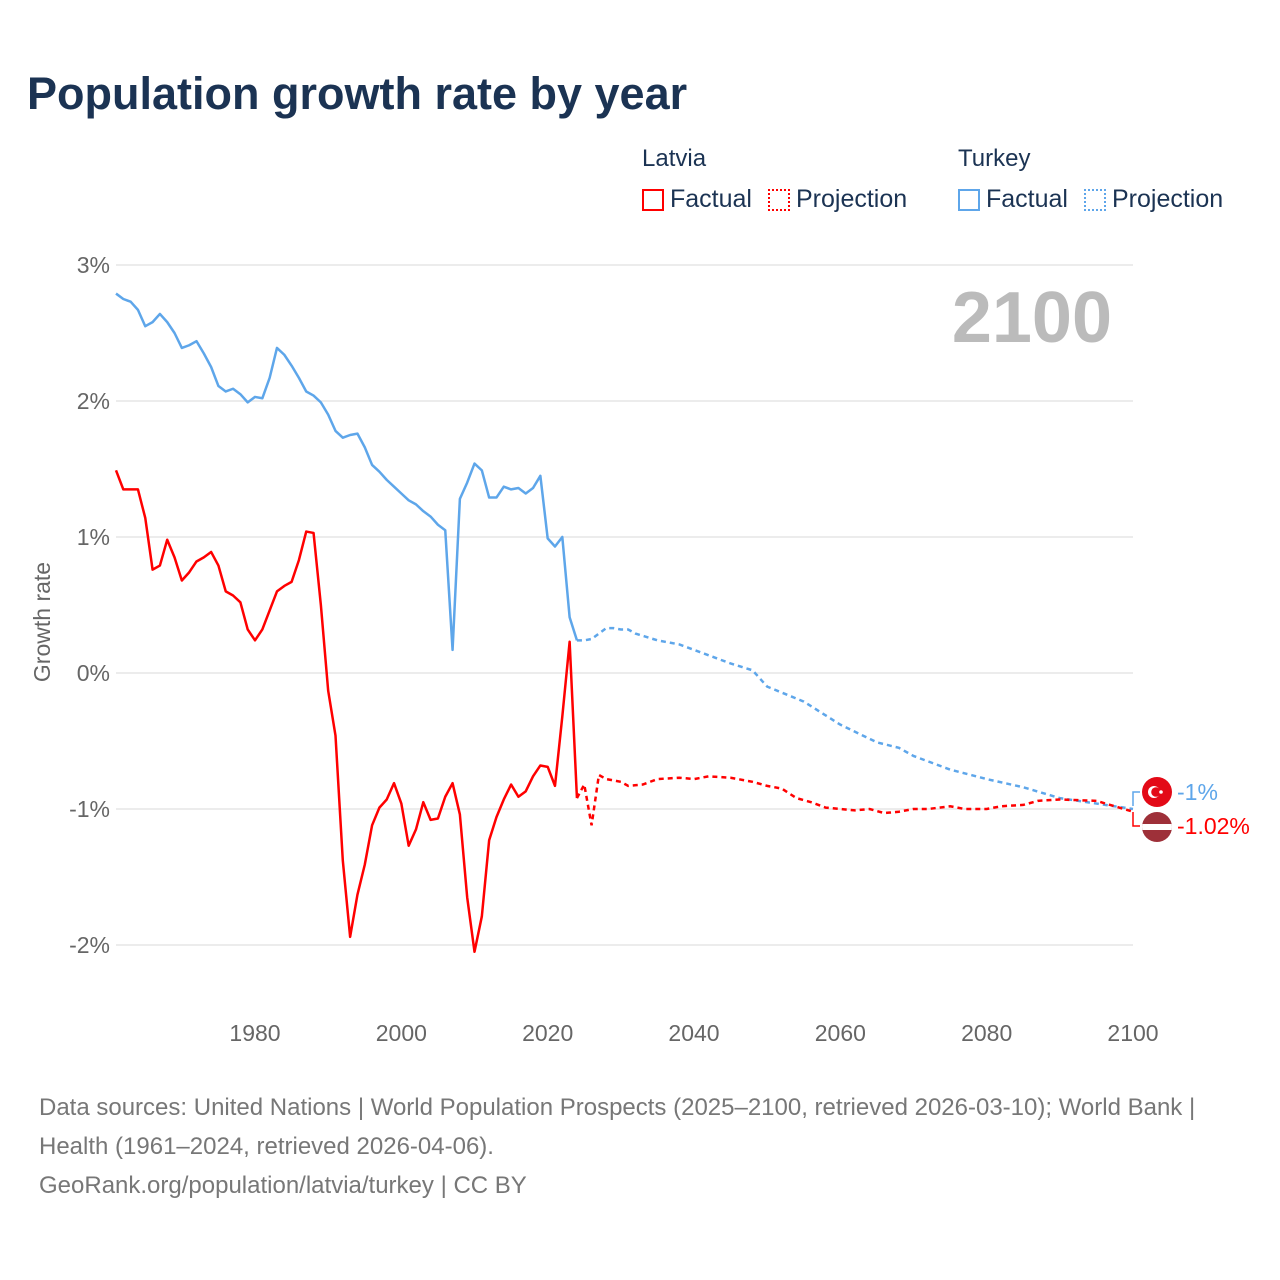 The image size is (1280, 1280). Describe the element at coordinates (674, 158) in the screenshot. I see `legend-title-latvia: Latvia` at that location.